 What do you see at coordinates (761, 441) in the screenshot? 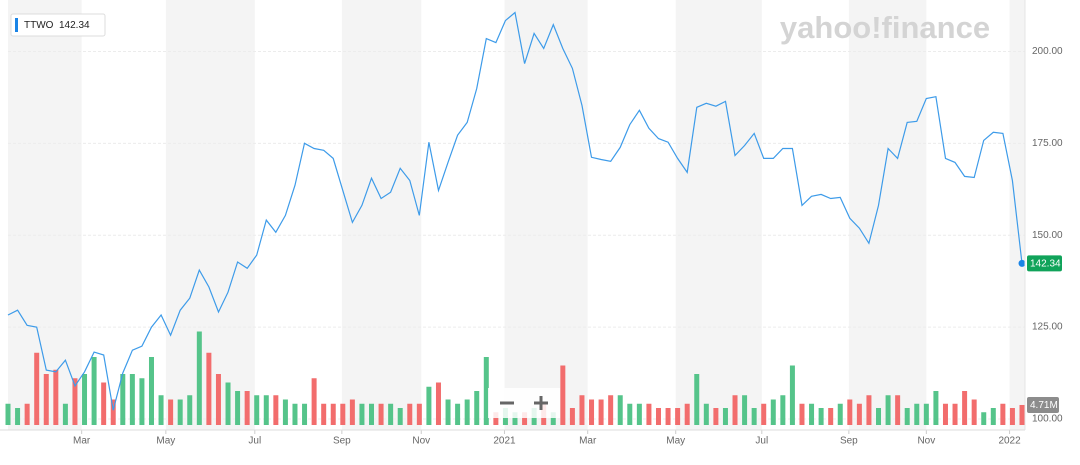
I see `x-tick-label: Jul` at bounding box center [761, 441].